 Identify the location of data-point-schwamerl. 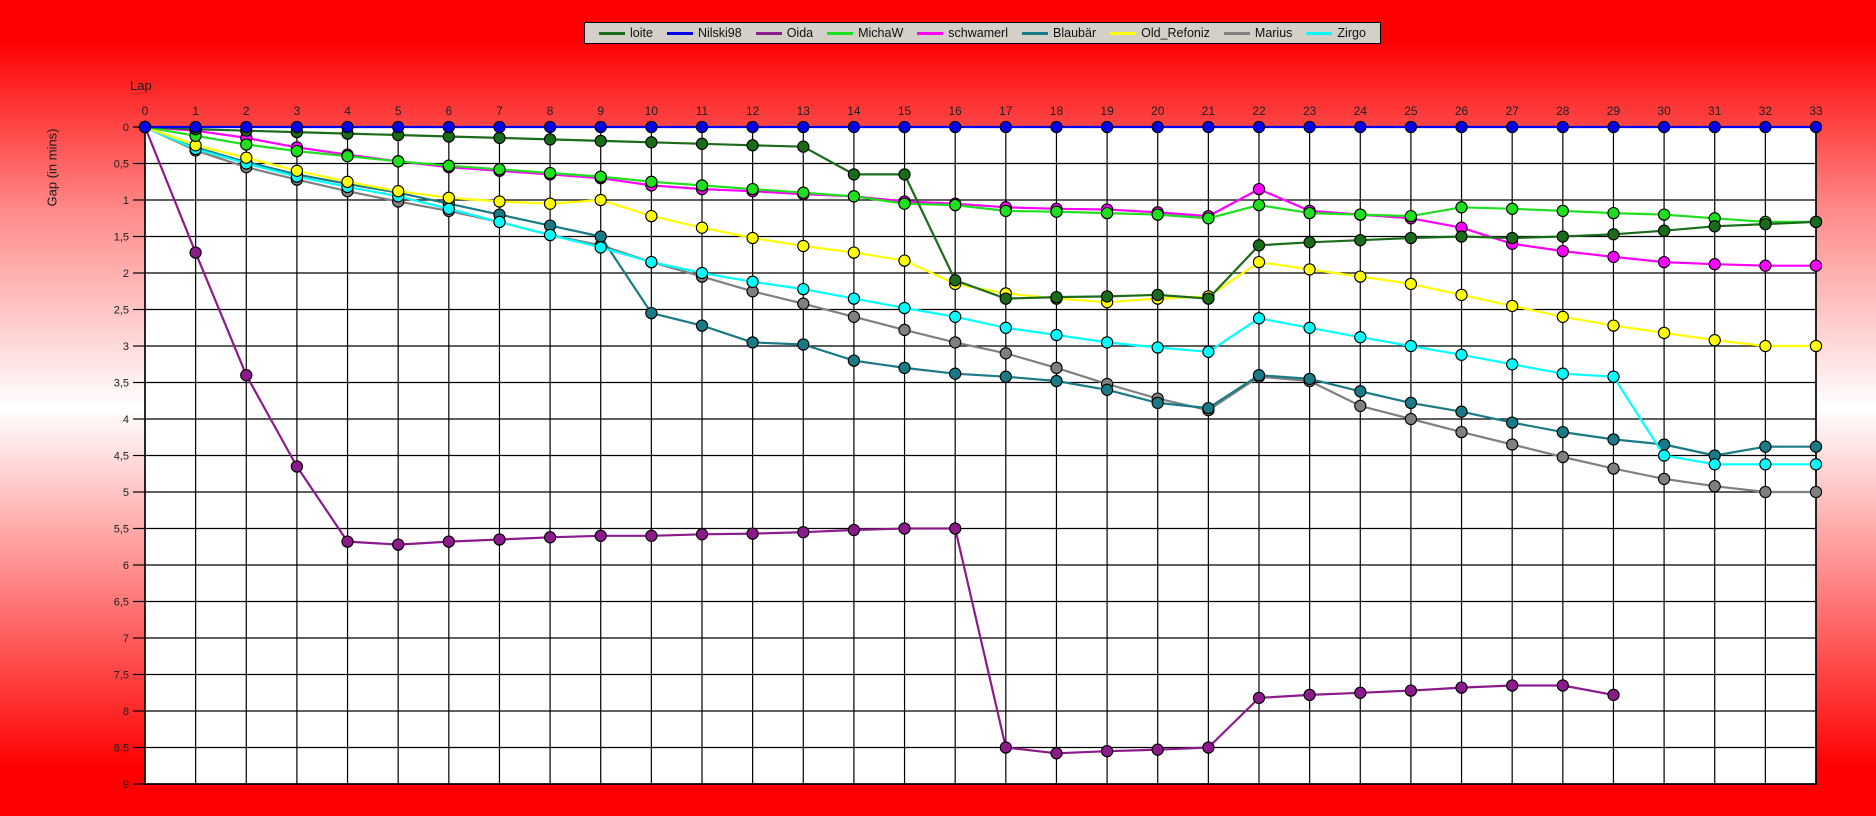
(1714, 264).